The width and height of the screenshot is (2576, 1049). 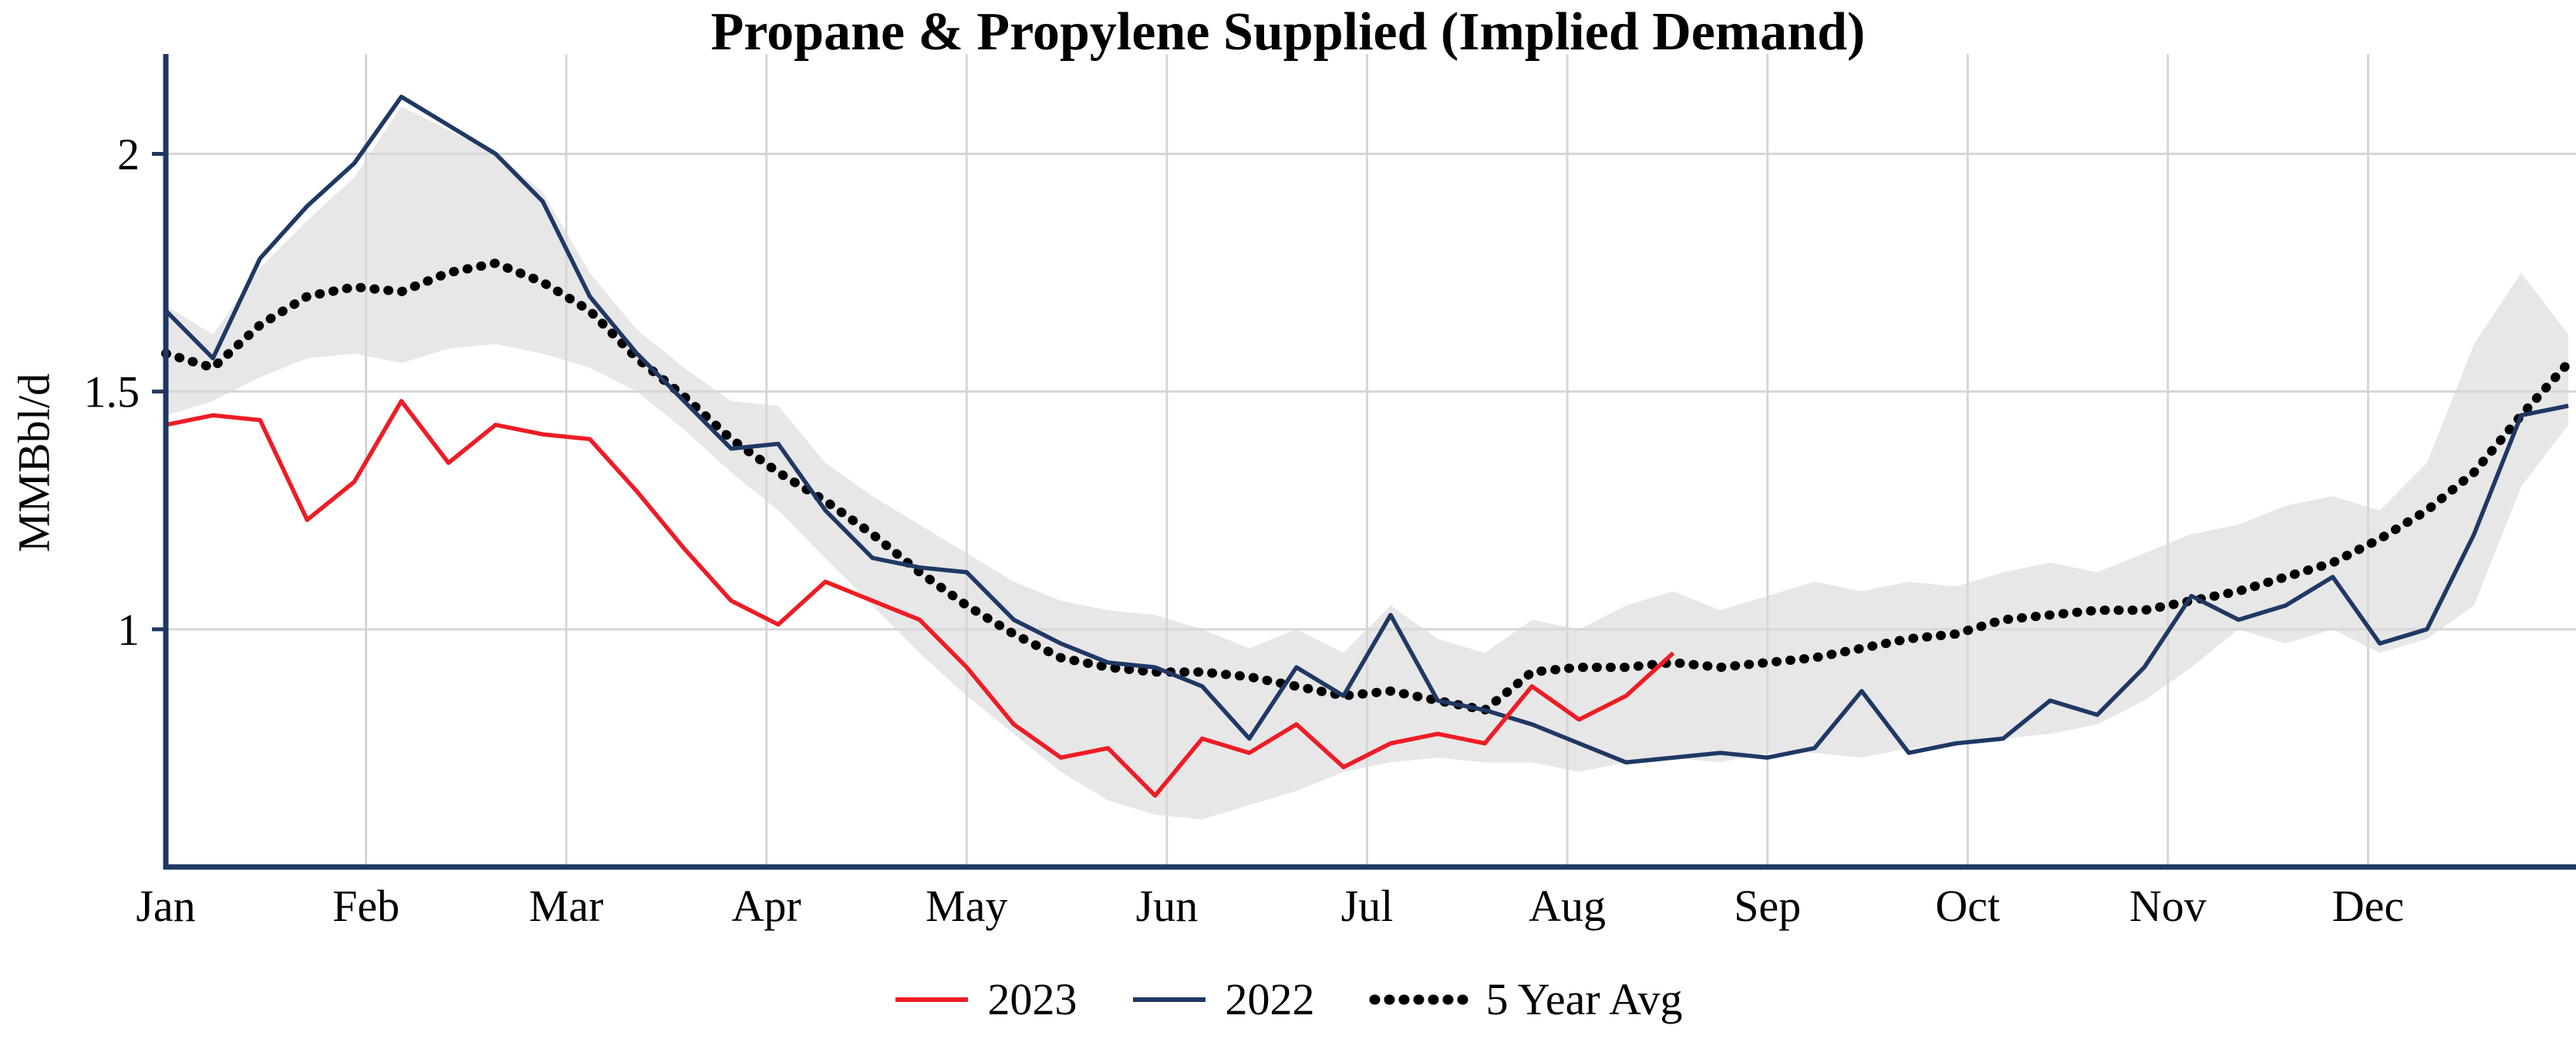 What do you see at coordinates (1567, 906) in the screenshot?
I see `x-tick-label-aug: Aug` at bounding box center [1567, 906].